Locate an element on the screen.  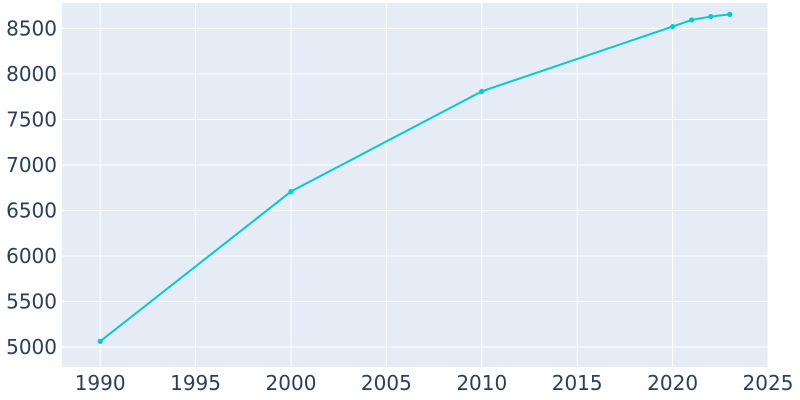
y-tick-label: 8500 is located at coordinates (31, 28).